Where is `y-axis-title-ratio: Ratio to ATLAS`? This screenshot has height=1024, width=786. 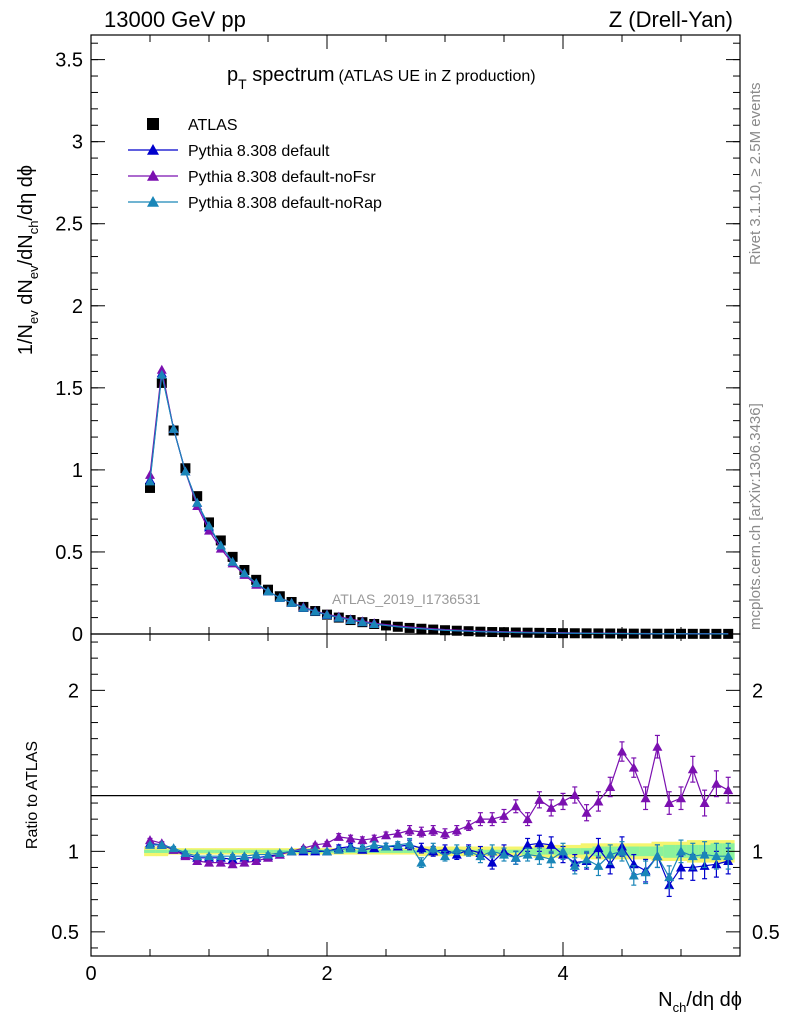
y-axis-title-ratio: Ratio to ATLAS is located at coordinates (32, 795).